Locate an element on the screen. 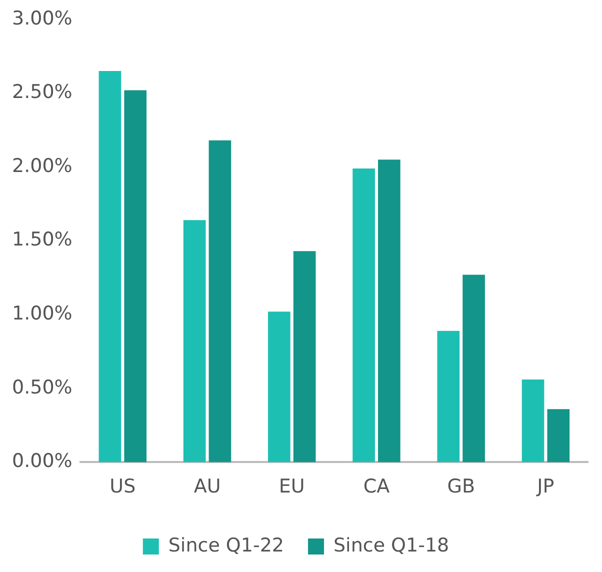 The width and height of the screenshot is (602, 572). x-tick-label: CA is located at coordinates (376, 487).